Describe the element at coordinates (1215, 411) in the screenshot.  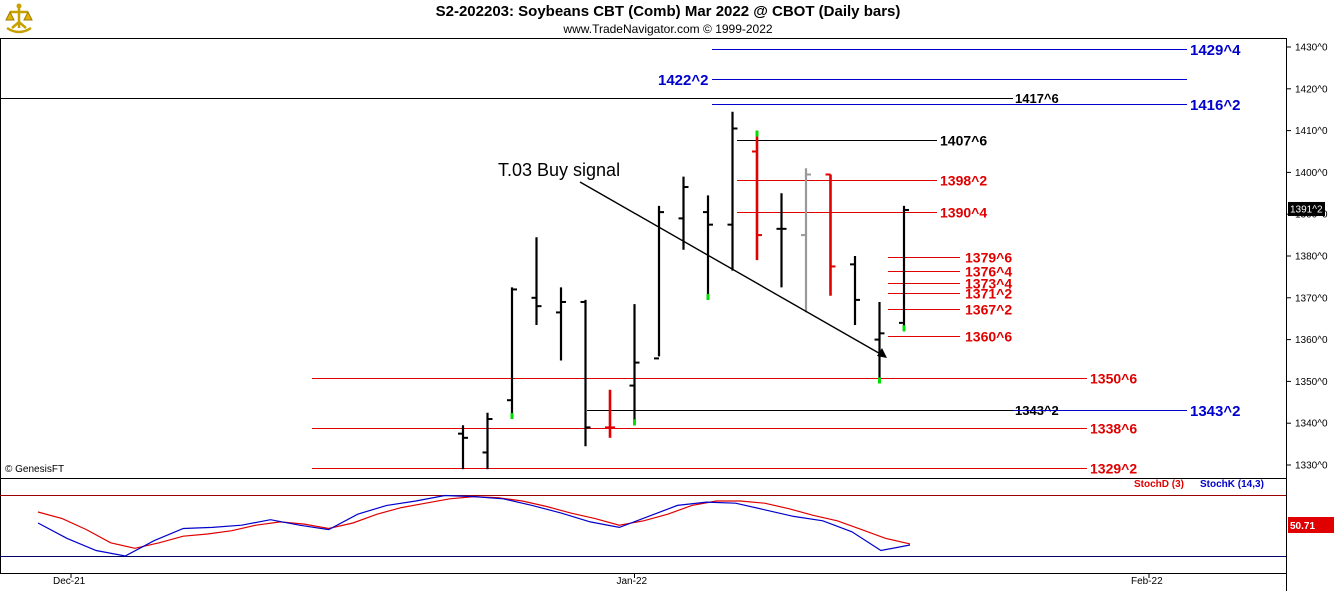
I see `level-label: 1343^2` at that location.